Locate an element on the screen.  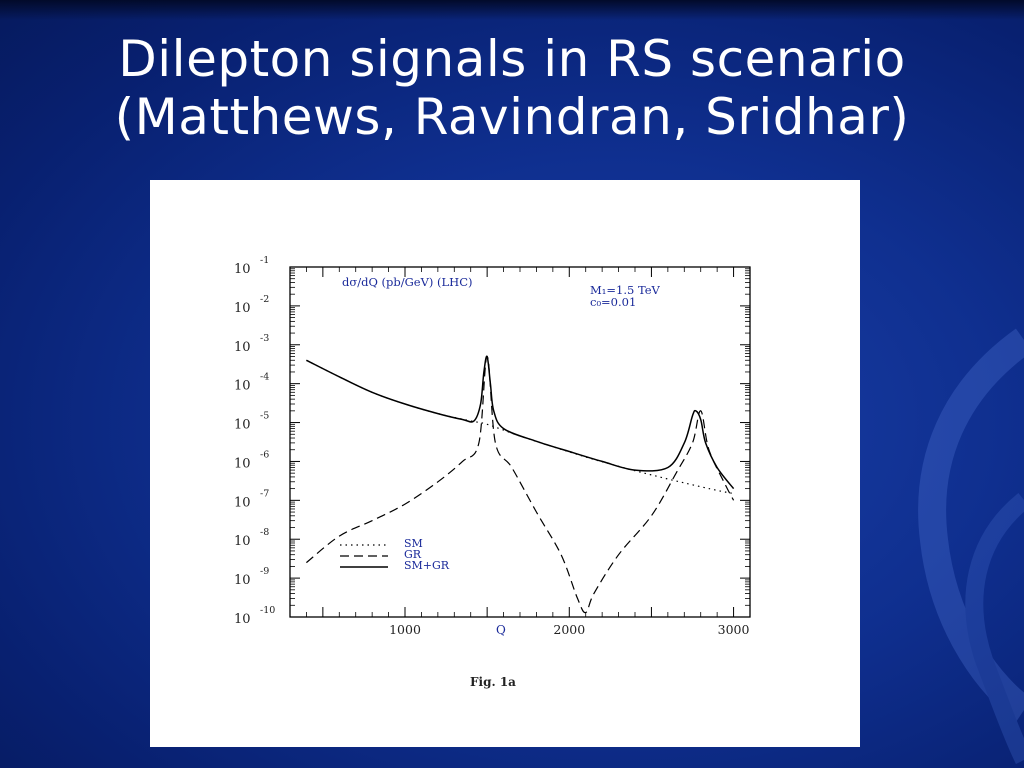
series-line-sm-gr is located at coordinates (520, 422).